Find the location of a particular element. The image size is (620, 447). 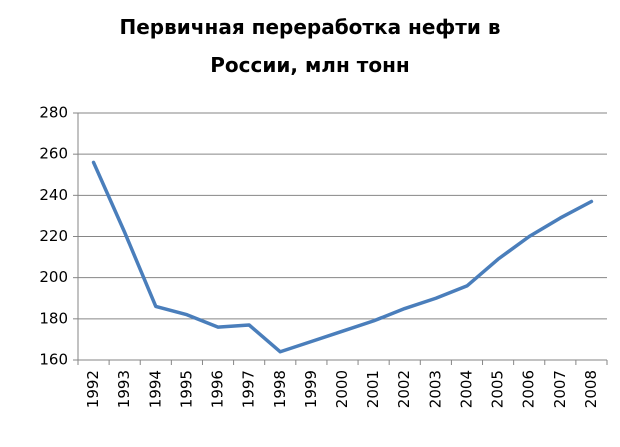

x-tick-label: 2003 is located at coordinates (435, 389).